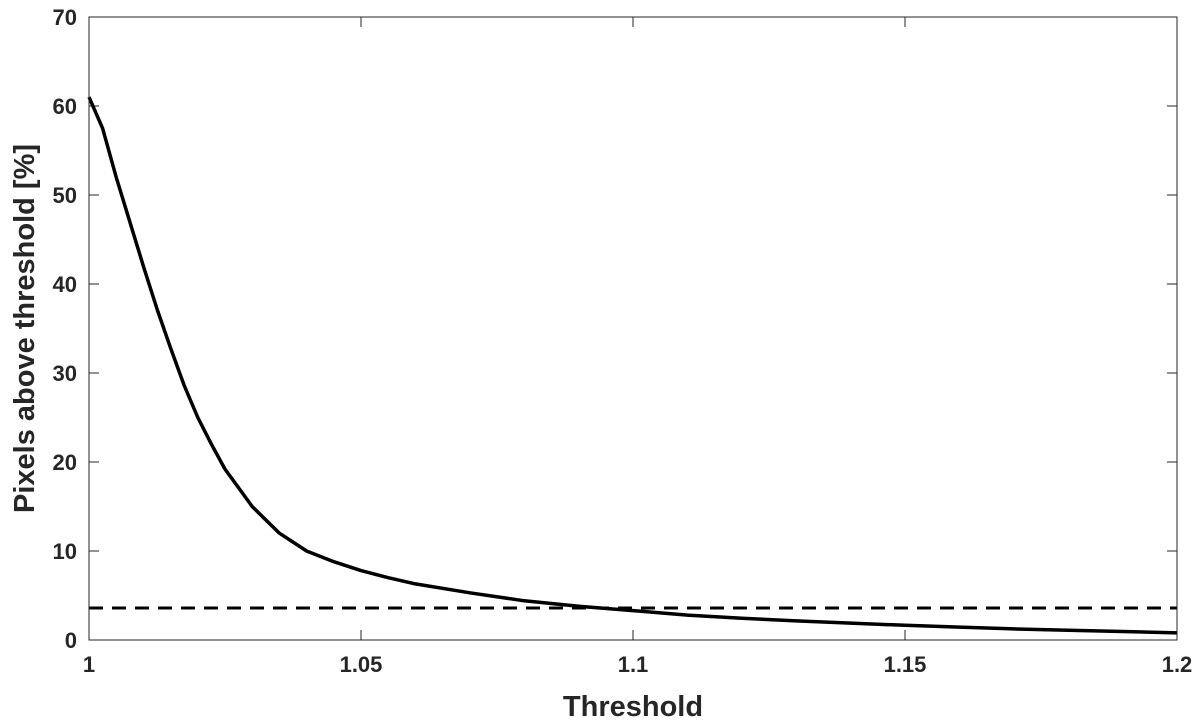 The width and height of the screenshot is (1200, 724). I want to click on y-tick-label: 10, so click(65, 551).